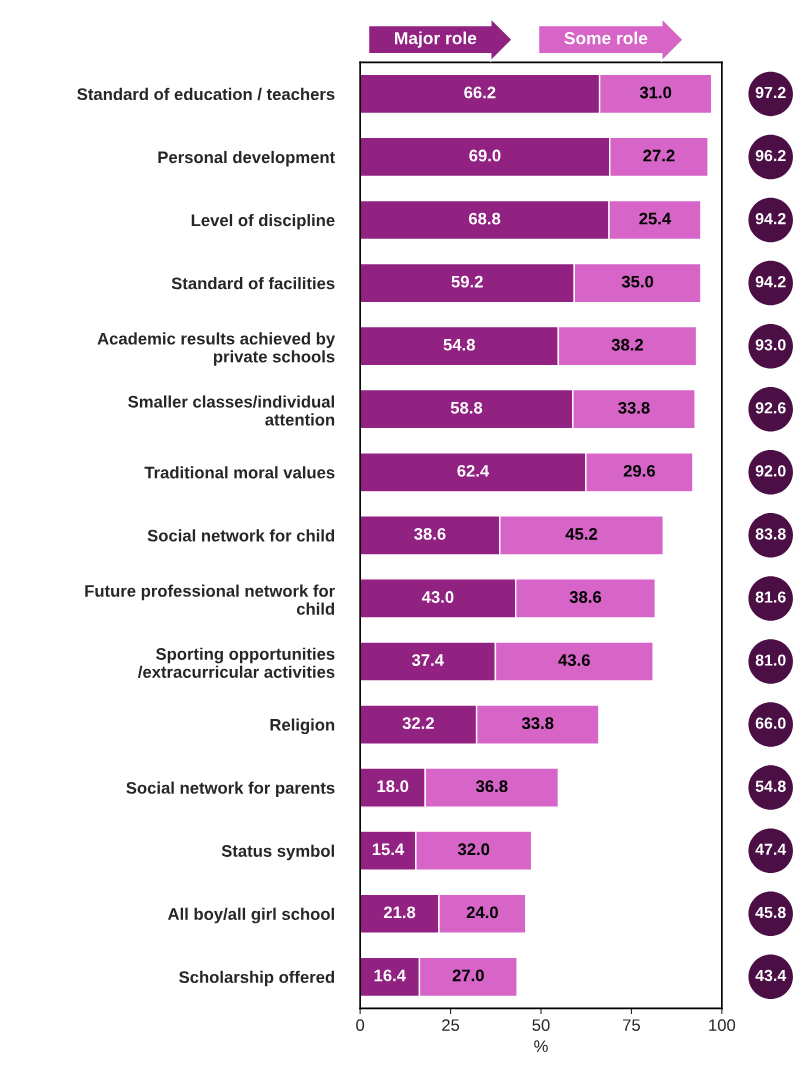  What do you see at coordinates (246, 158) in the screenshot?
I see `y-tick-label: Personal development` at bounding box center [246, 158].